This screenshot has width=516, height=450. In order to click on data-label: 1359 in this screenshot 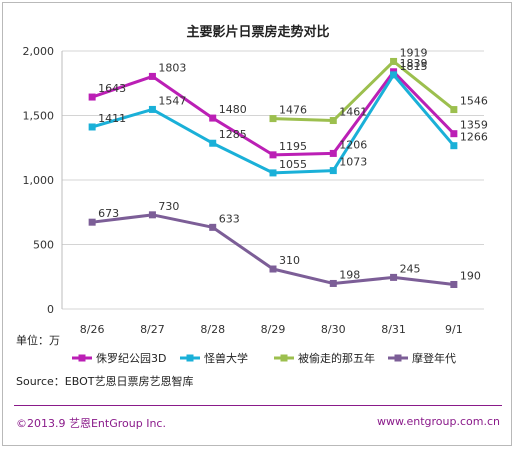, I will do `click(474, 125)`.